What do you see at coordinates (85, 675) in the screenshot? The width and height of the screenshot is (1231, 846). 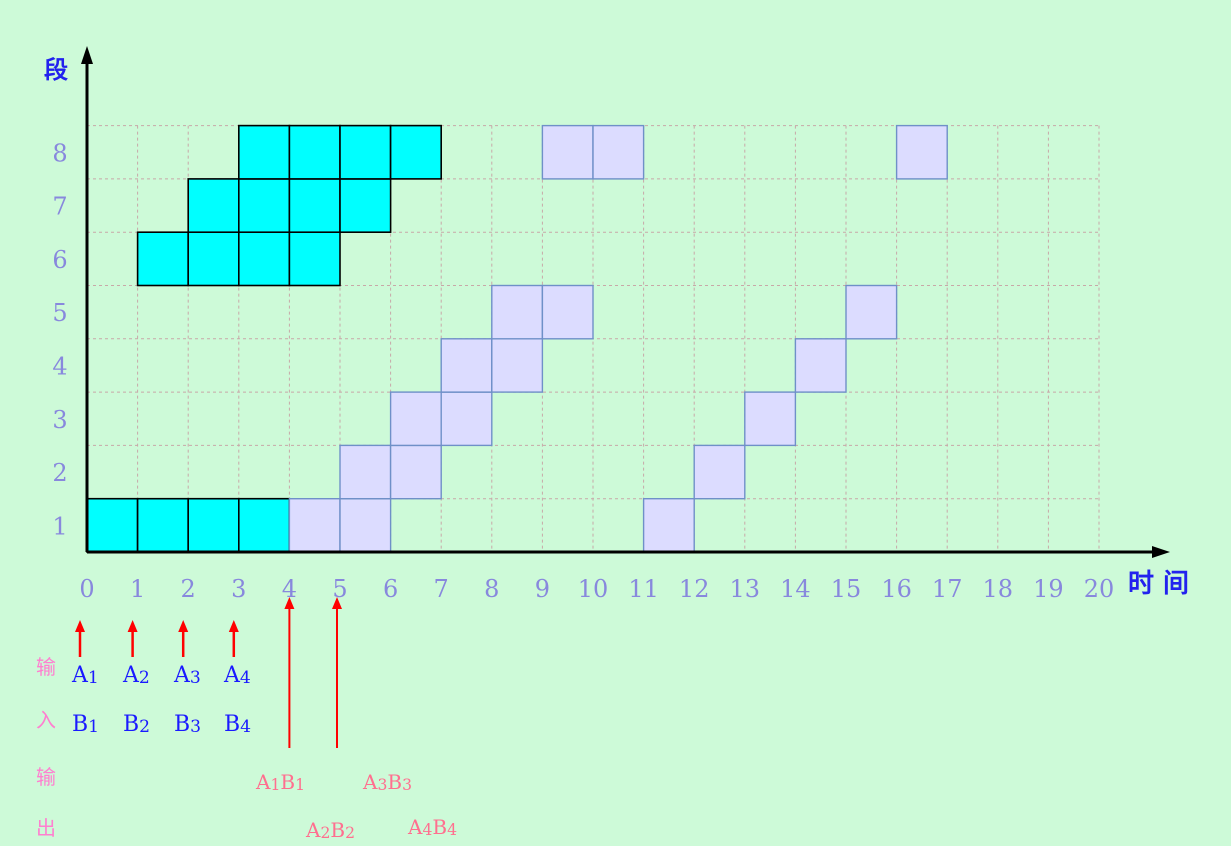 I see `input-a-label: A1` at bounding box center [85, 675].